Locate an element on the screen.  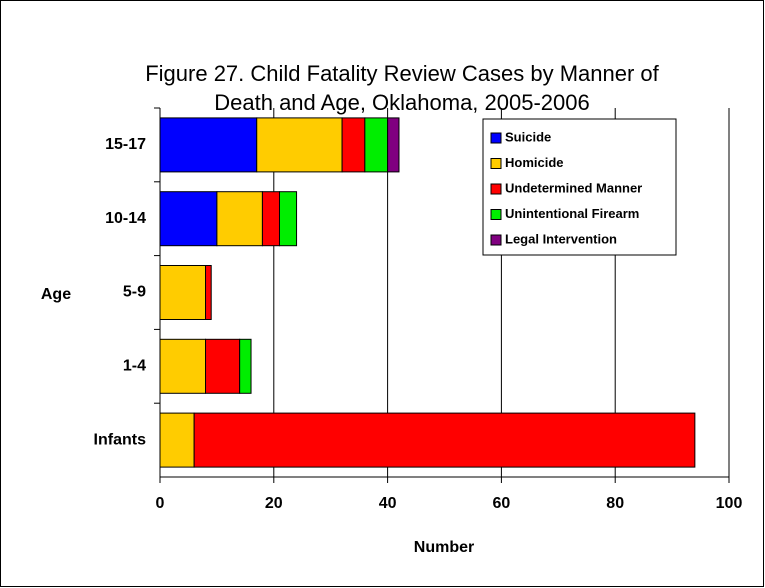
x-axis-label: Number is located at coordinates (444, 547).